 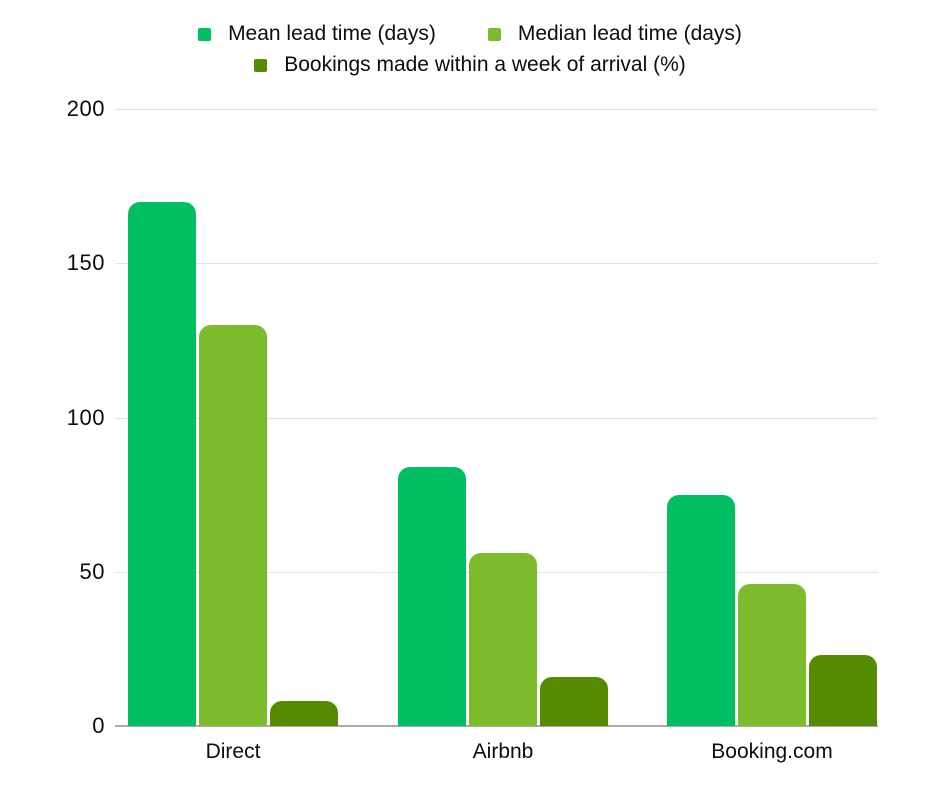 I want to click on legend-item-median: Median lead time (days), so click(x=614, y=34).